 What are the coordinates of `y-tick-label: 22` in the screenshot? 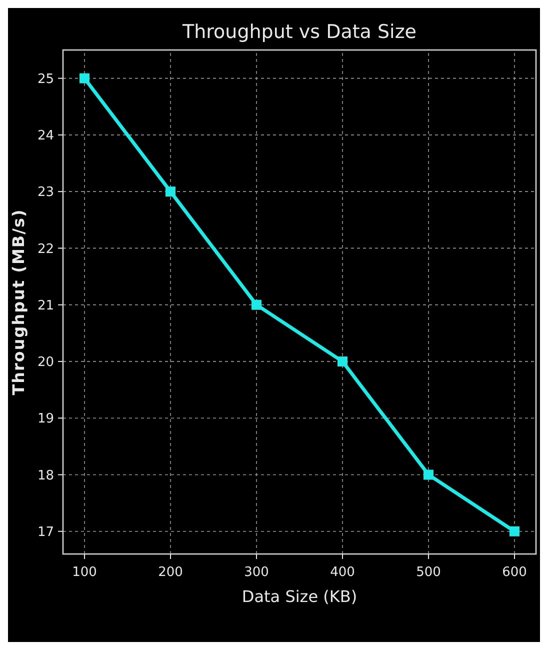 It's located at (45, 249).